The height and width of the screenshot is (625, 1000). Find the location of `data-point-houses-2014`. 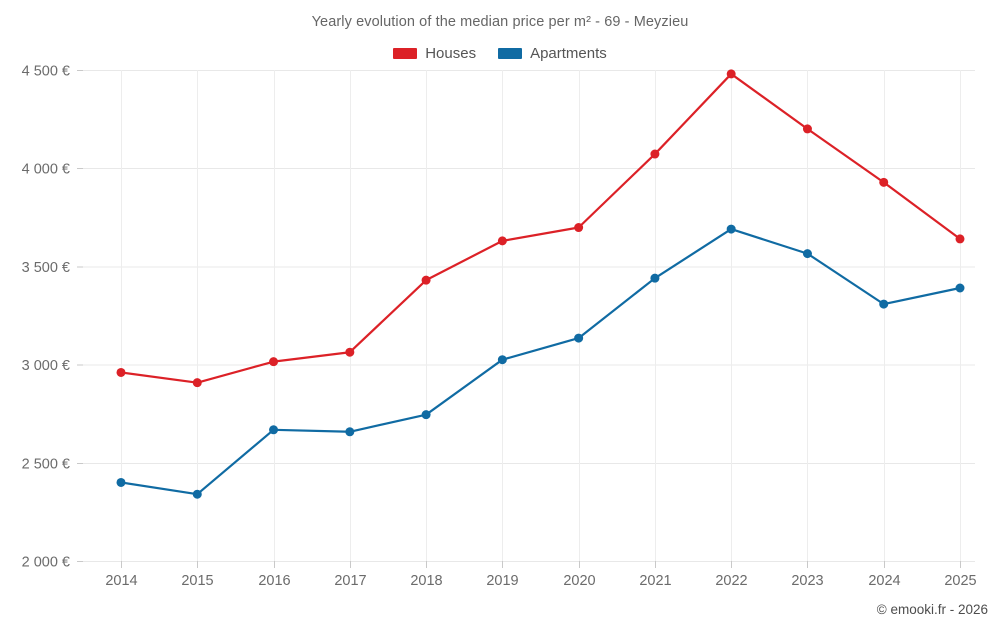

data-point-houses-2014 is located at coordinates (121, 372).